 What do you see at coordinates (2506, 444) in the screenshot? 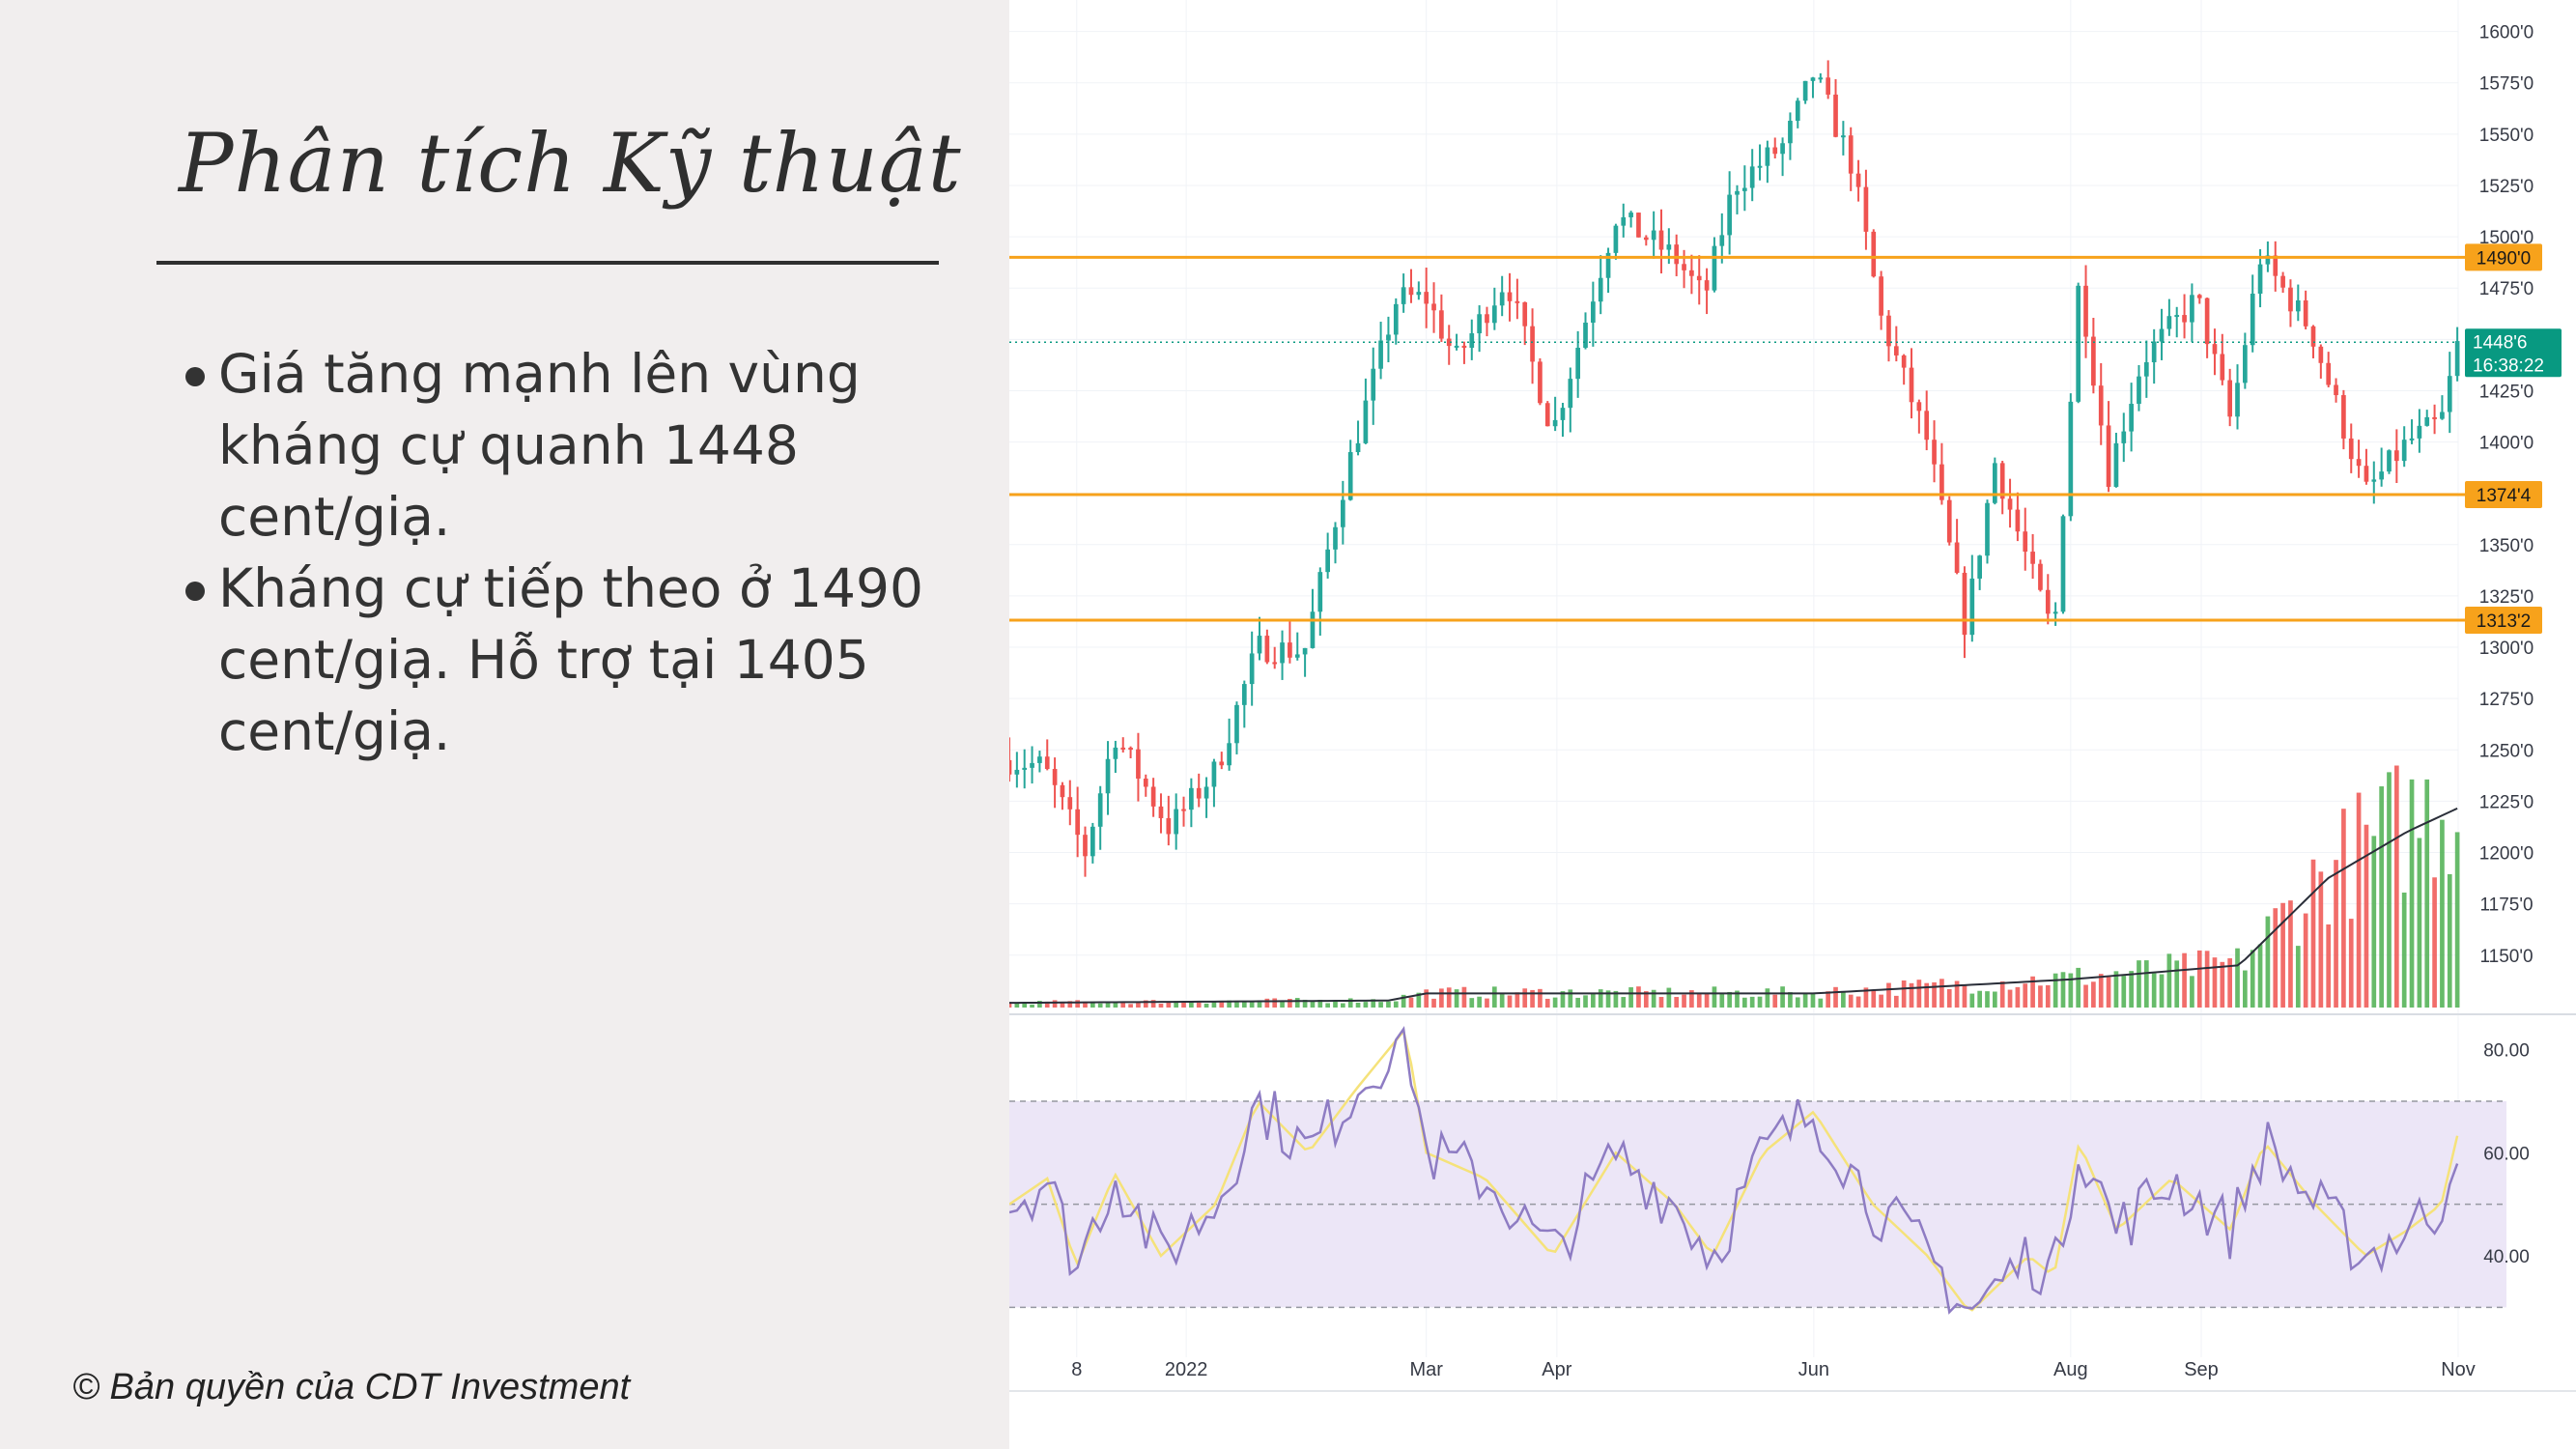
I see `price-axis-label: 1400'0` at bounding box center [2506, 444].